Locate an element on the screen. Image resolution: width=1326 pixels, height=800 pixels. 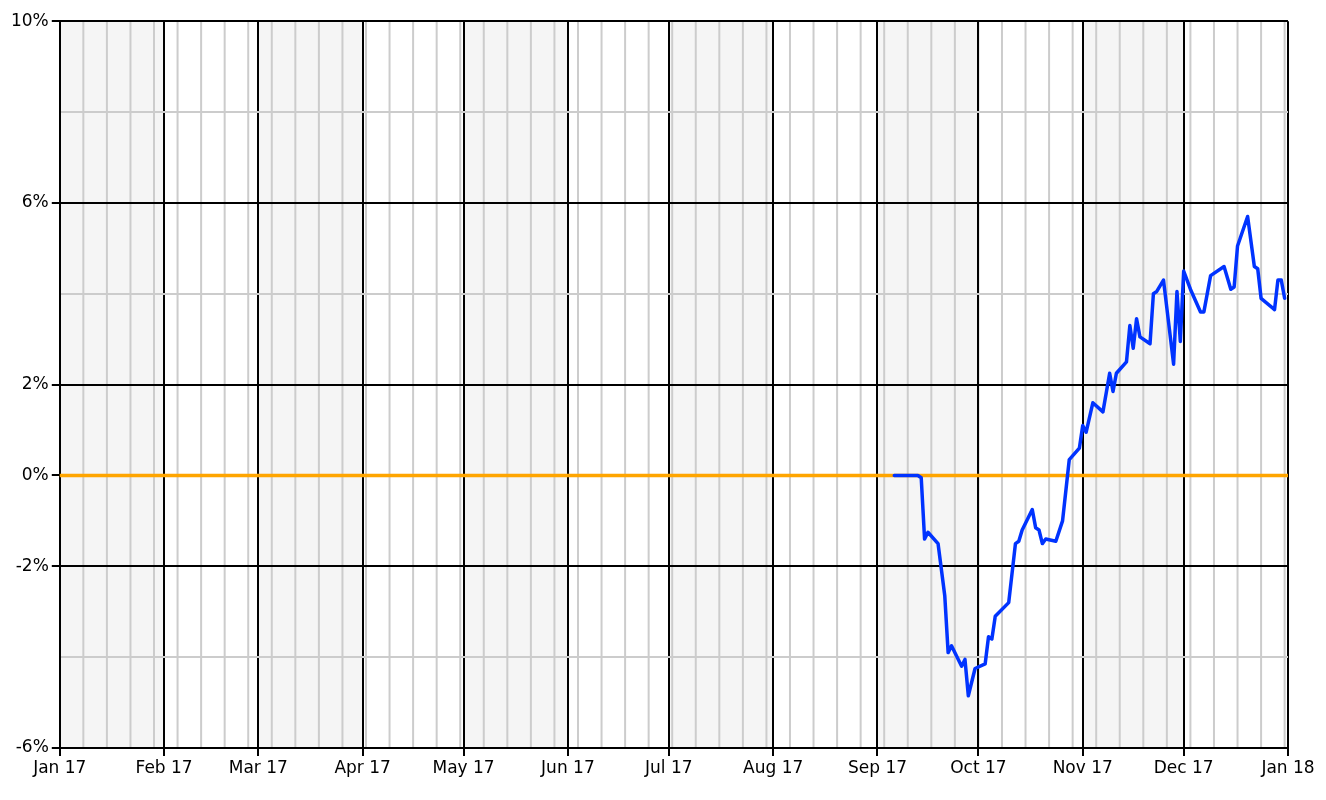
x-tick-label: Apr 17 is located at coordinates (362, 766).